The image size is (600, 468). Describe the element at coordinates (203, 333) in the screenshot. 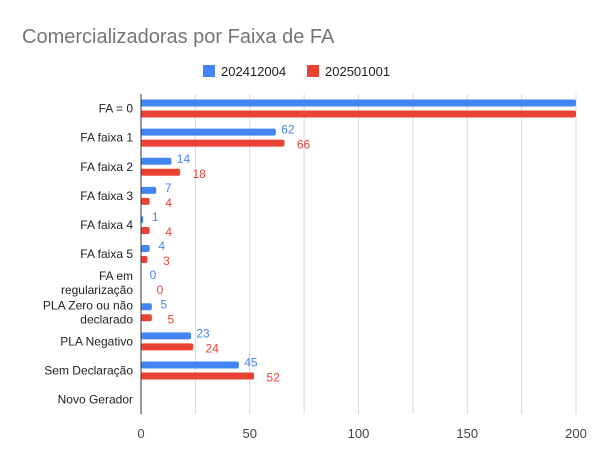

I see `data-label: 23` at that location.